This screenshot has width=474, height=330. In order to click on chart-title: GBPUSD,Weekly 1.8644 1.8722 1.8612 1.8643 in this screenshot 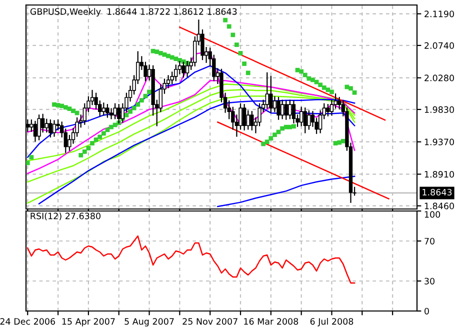, I will do `click(133, 12)`.